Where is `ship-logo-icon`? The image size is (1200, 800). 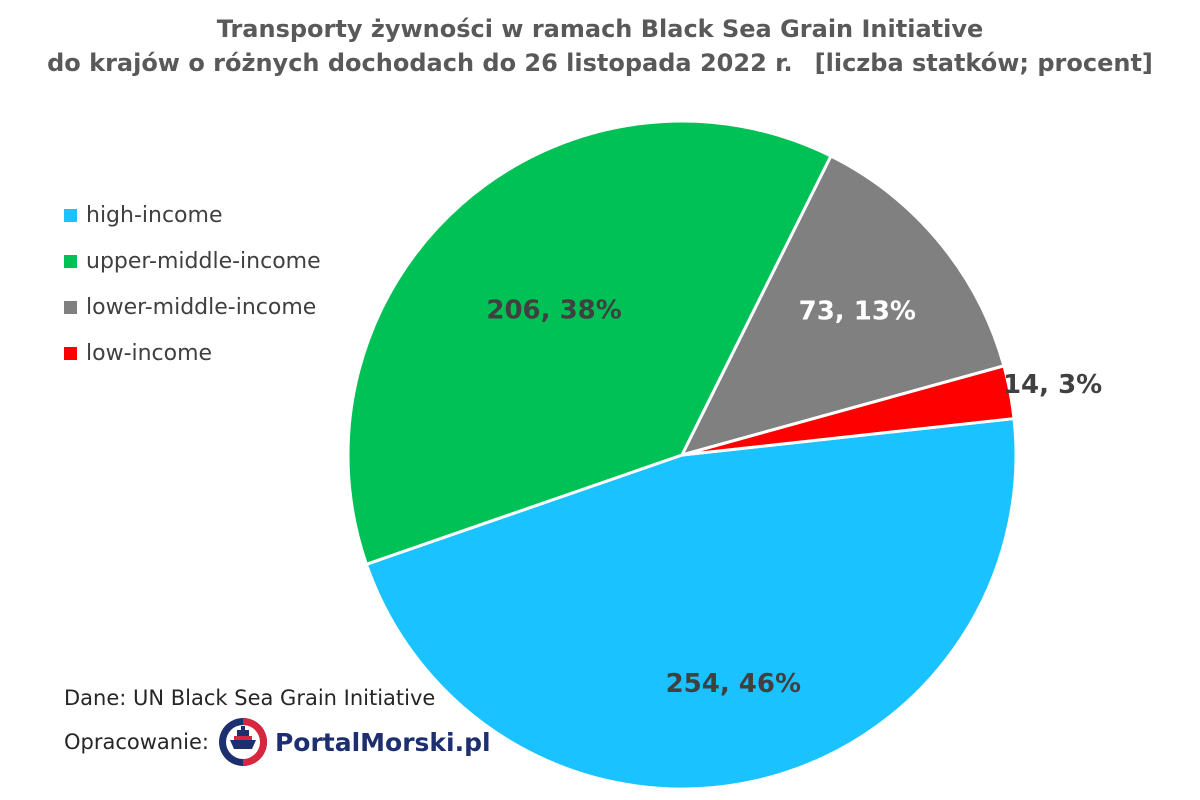 ship-logo-icon is located at coordinates (242, 742).